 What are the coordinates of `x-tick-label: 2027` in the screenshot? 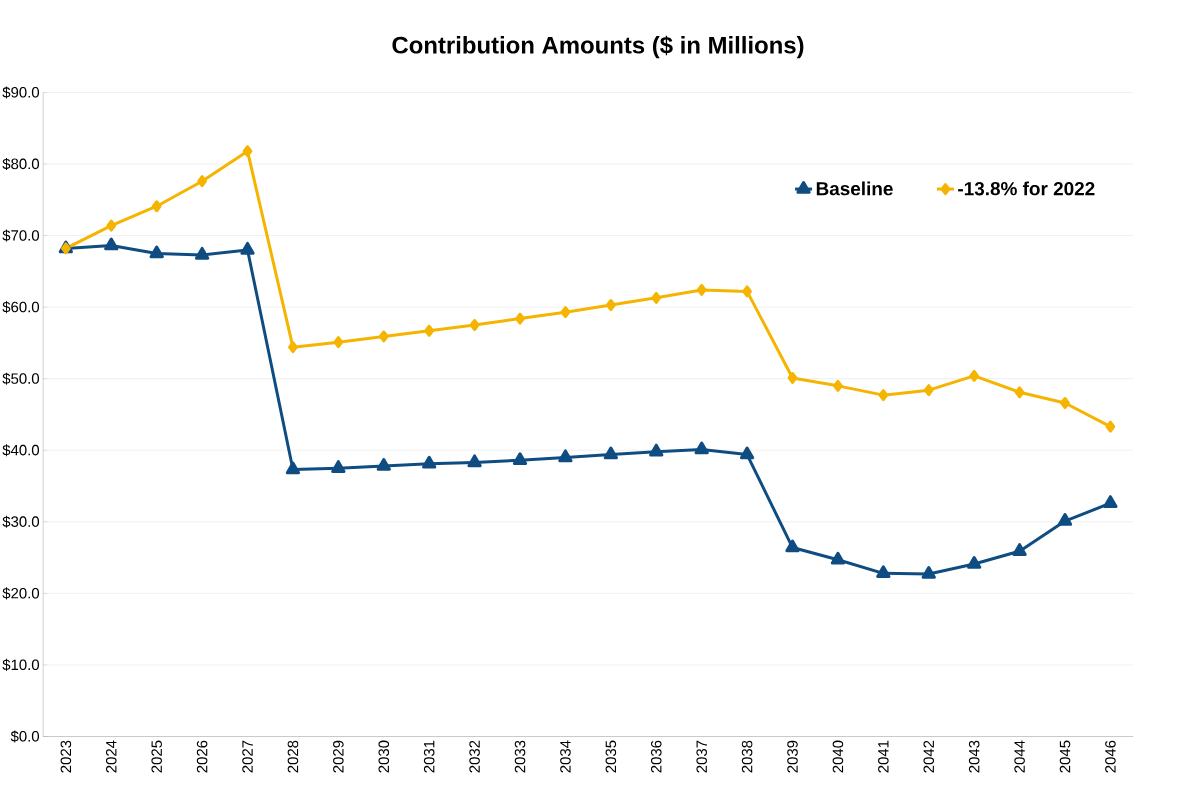 It's located at (247, 756).